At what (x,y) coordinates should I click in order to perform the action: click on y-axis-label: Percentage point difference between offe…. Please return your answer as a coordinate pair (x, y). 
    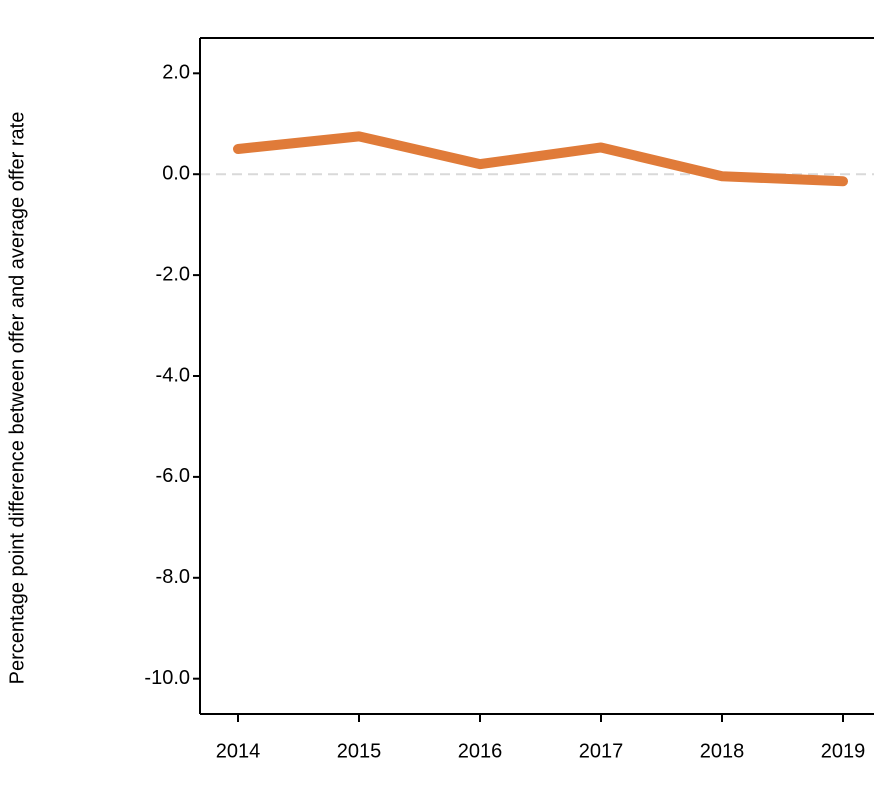
    Looking at the image, I should click on (17, 398).